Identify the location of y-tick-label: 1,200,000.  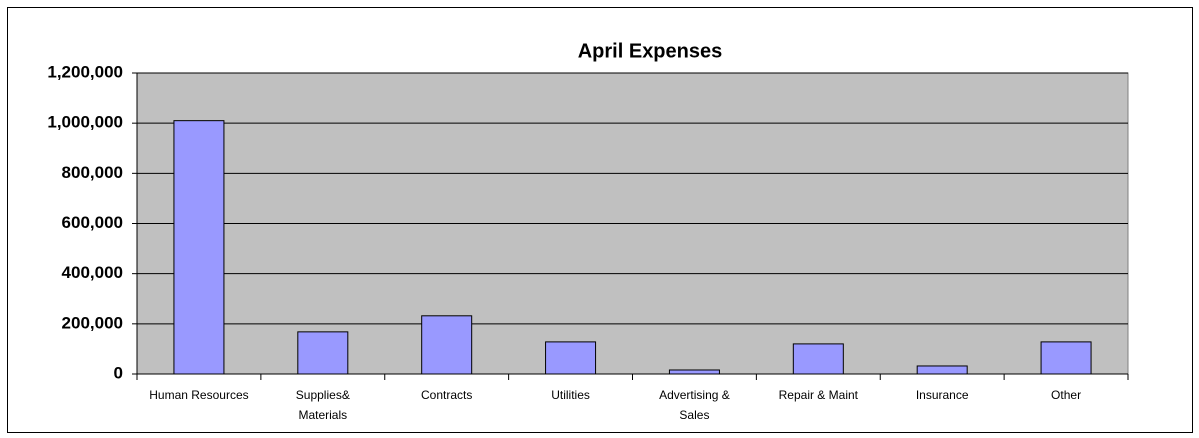
(85, 71).